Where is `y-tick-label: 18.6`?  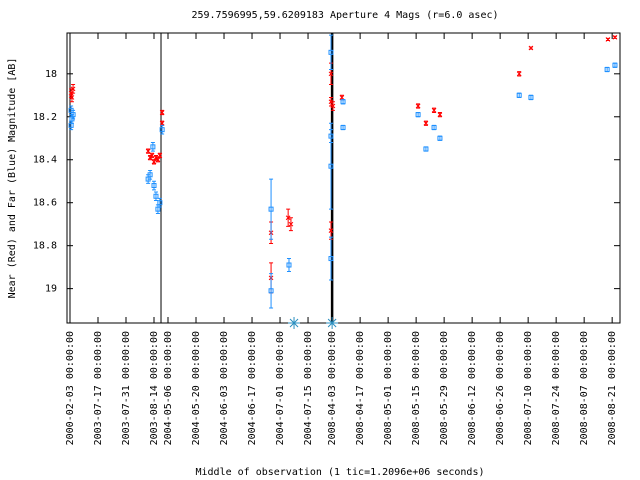
y-tick-label: 18.6 is located at coordinates (45, 203).